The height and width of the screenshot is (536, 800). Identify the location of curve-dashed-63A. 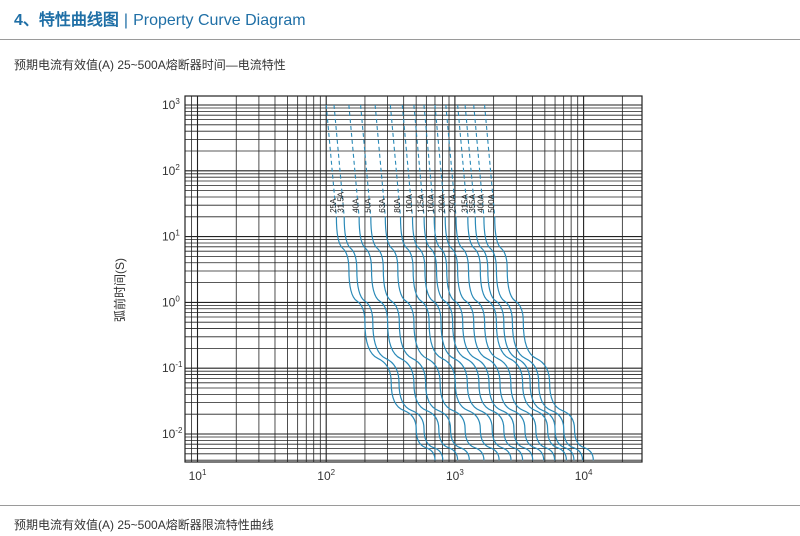
(380, 160).